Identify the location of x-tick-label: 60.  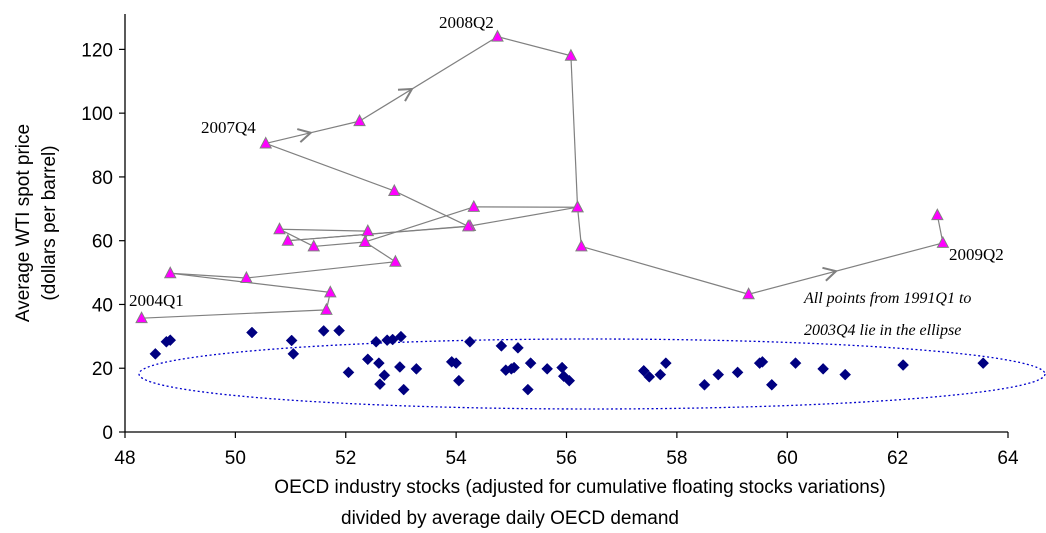
(787, 458).